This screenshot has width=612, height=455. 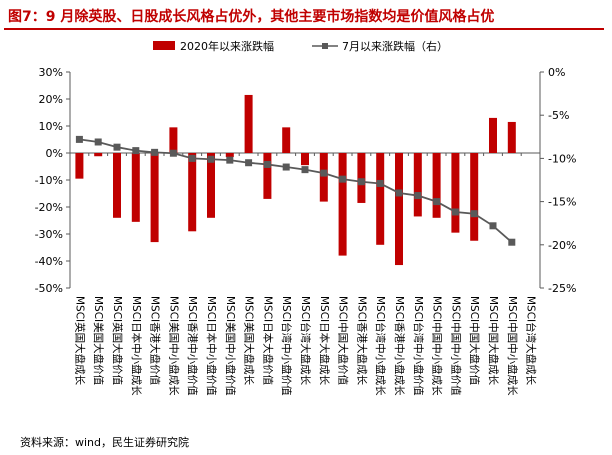 I want to click on x-tick-label: MSCI中国中小盘价值, so click(x=455, y=346).